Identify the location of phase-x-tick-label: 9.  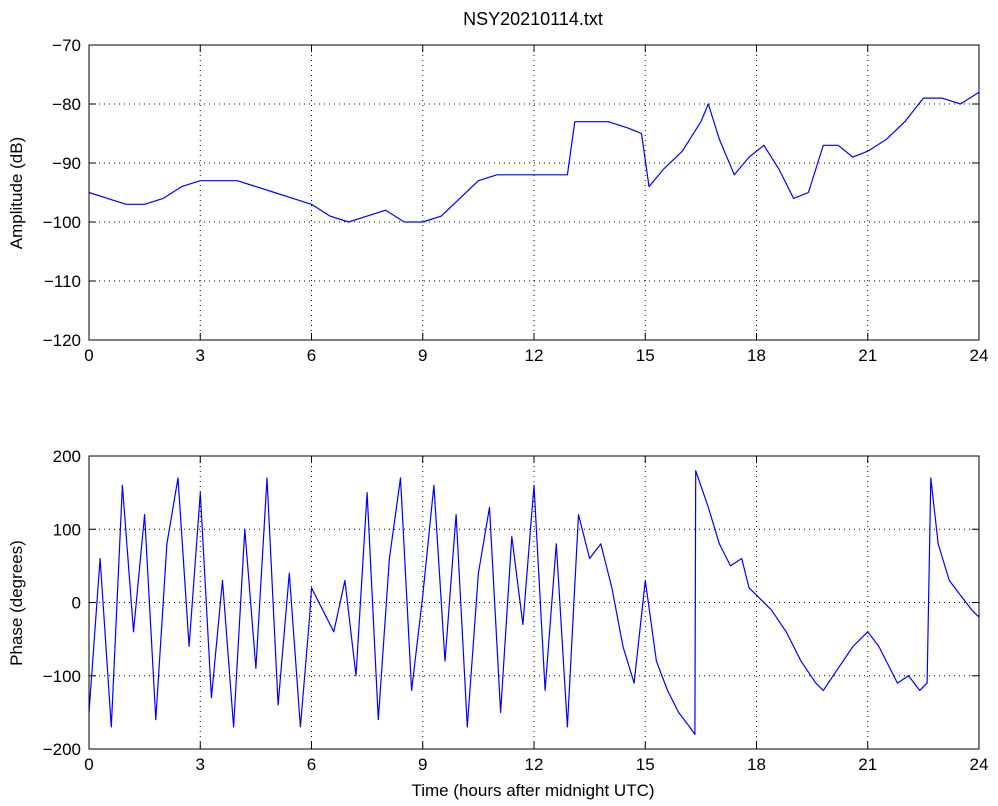
(422, 764).